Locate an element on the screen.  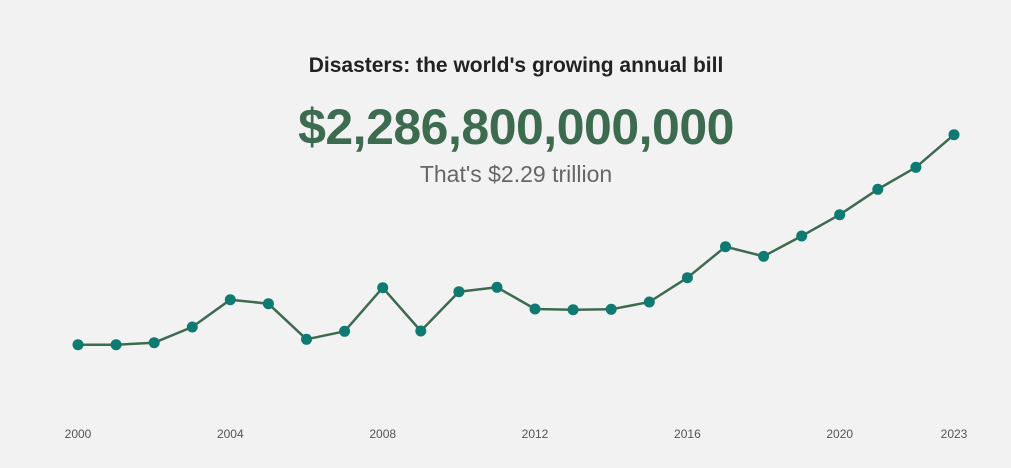
data-point-2011 is located at coordinates (497, 287).